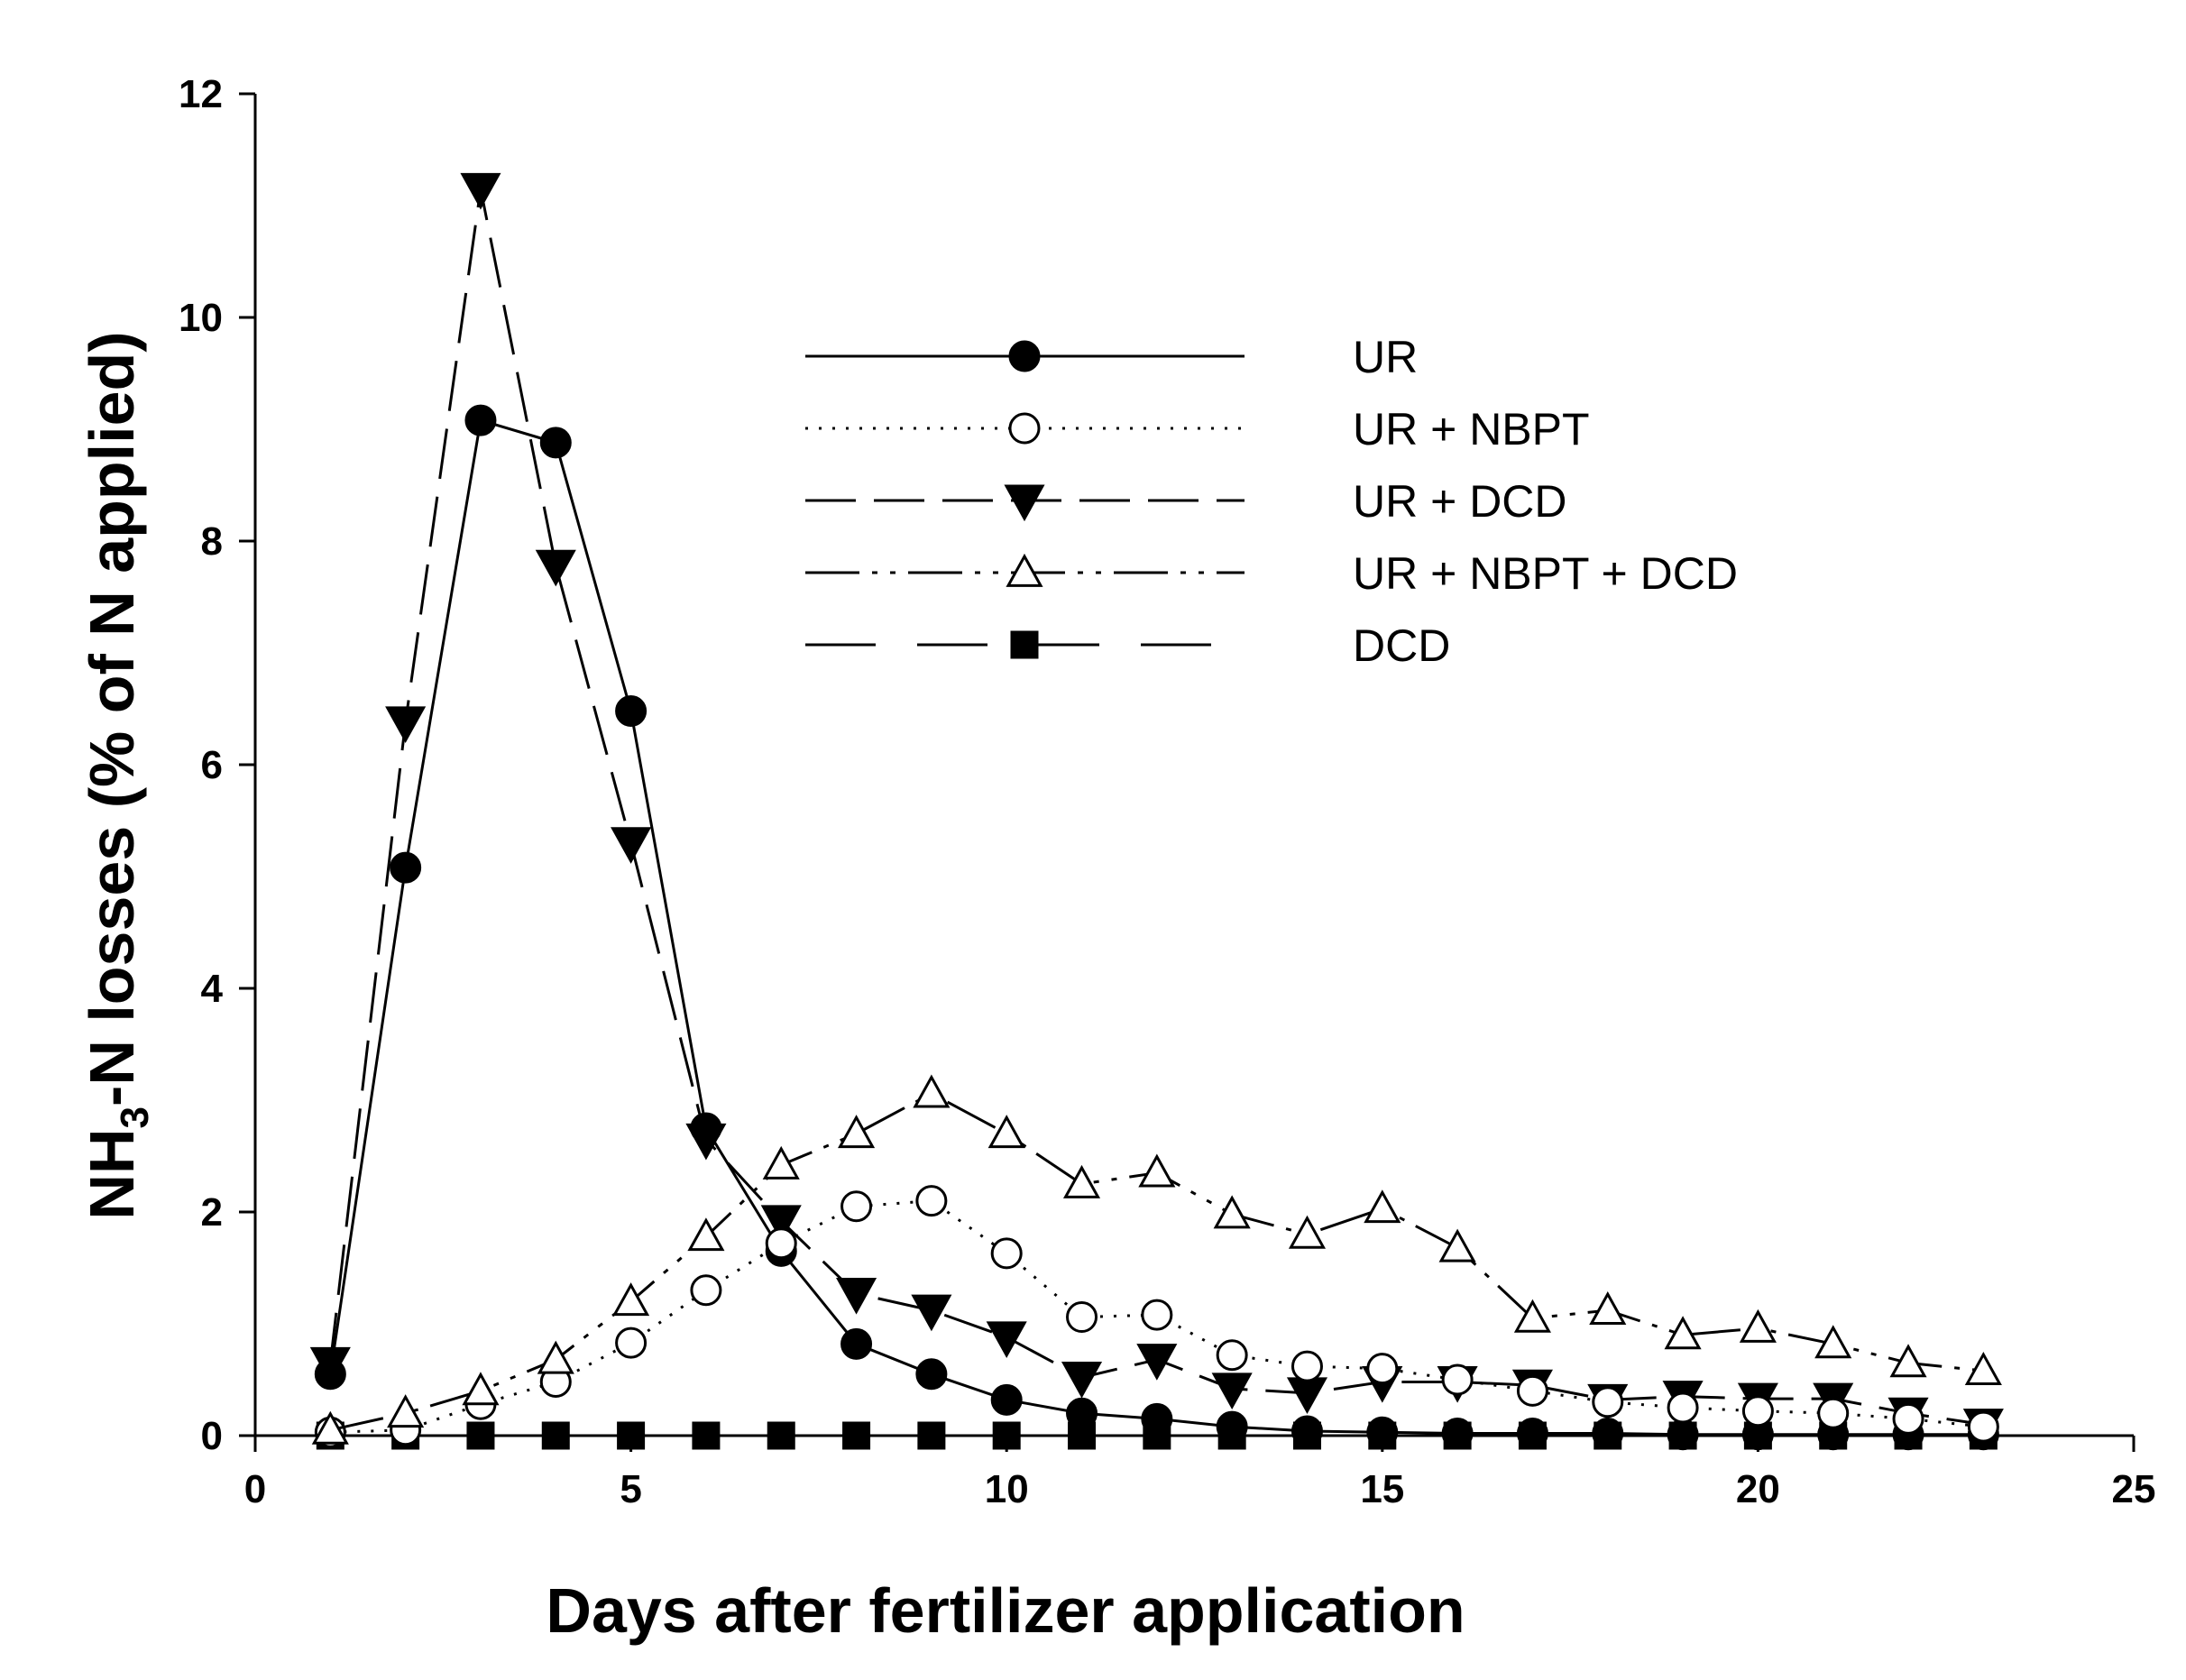 Image resolution: width=2186 pixels, height=1680 pixels. I want to click on y-tick-label: 10, so click(201, 318).